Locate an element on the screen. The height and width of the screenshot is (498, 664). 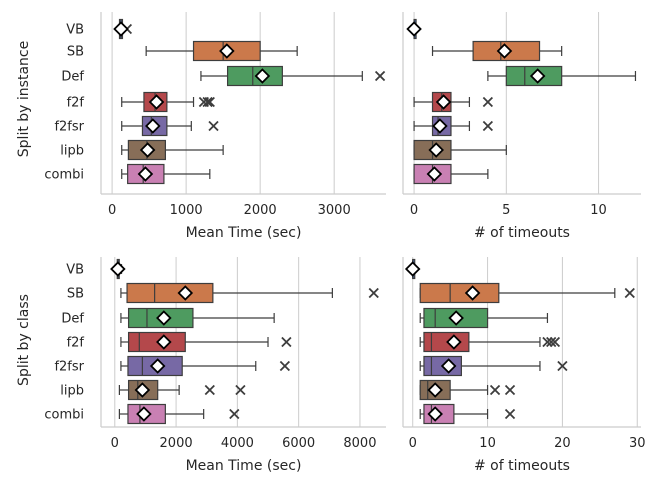
x-tick-label: 5 is located at coordinates (506, 210).